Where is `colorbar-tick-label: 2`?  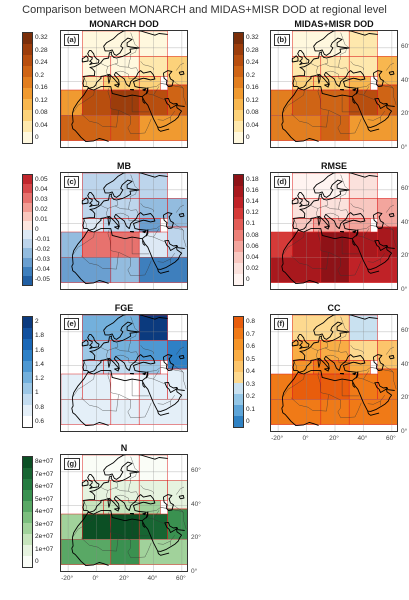 colorbar-tick-label: 2 is located at coordinates (37, 321).